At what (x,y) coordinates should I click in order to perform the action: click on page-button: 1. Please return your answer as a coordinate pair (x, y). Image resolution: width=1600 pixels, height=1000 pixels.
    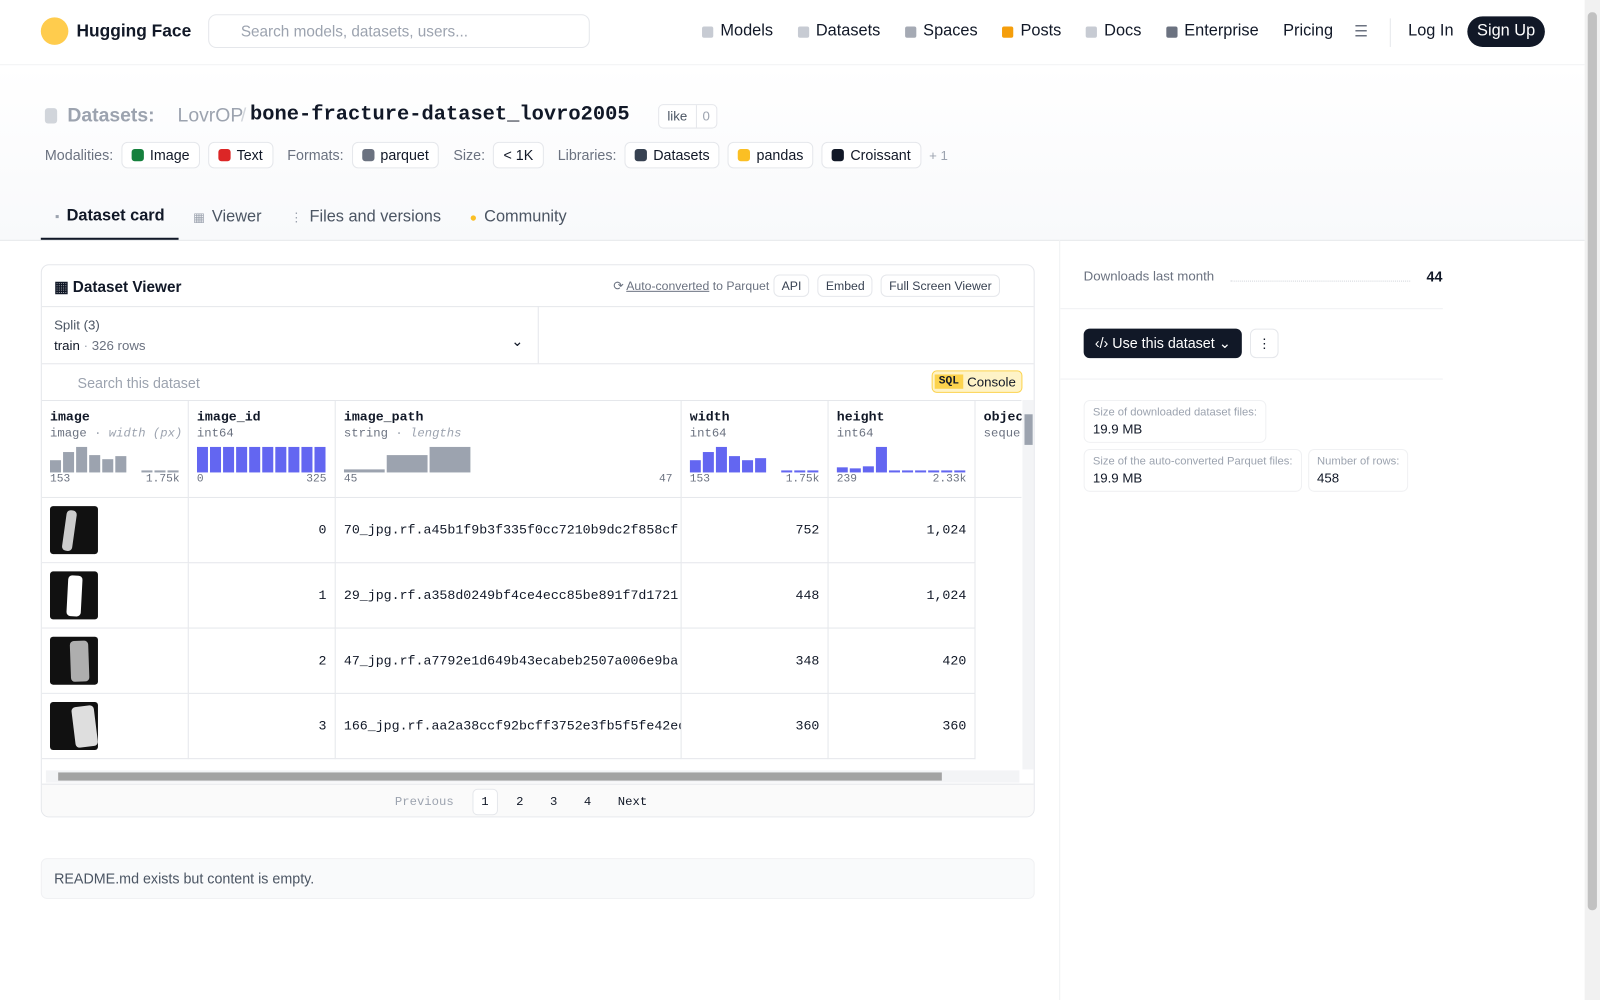
    Looking at the image, I should click on (485, 802).